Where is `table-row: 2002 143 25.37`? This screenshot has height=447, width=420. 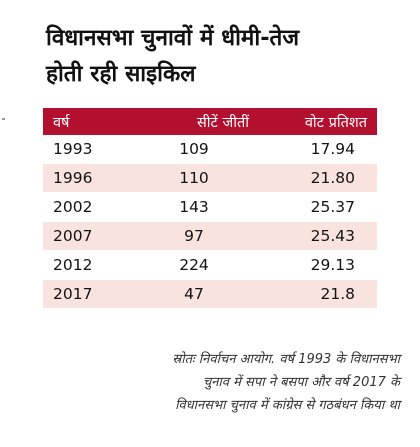
table-row: 2002 143 25.37 is located at coordinates (210, 207).